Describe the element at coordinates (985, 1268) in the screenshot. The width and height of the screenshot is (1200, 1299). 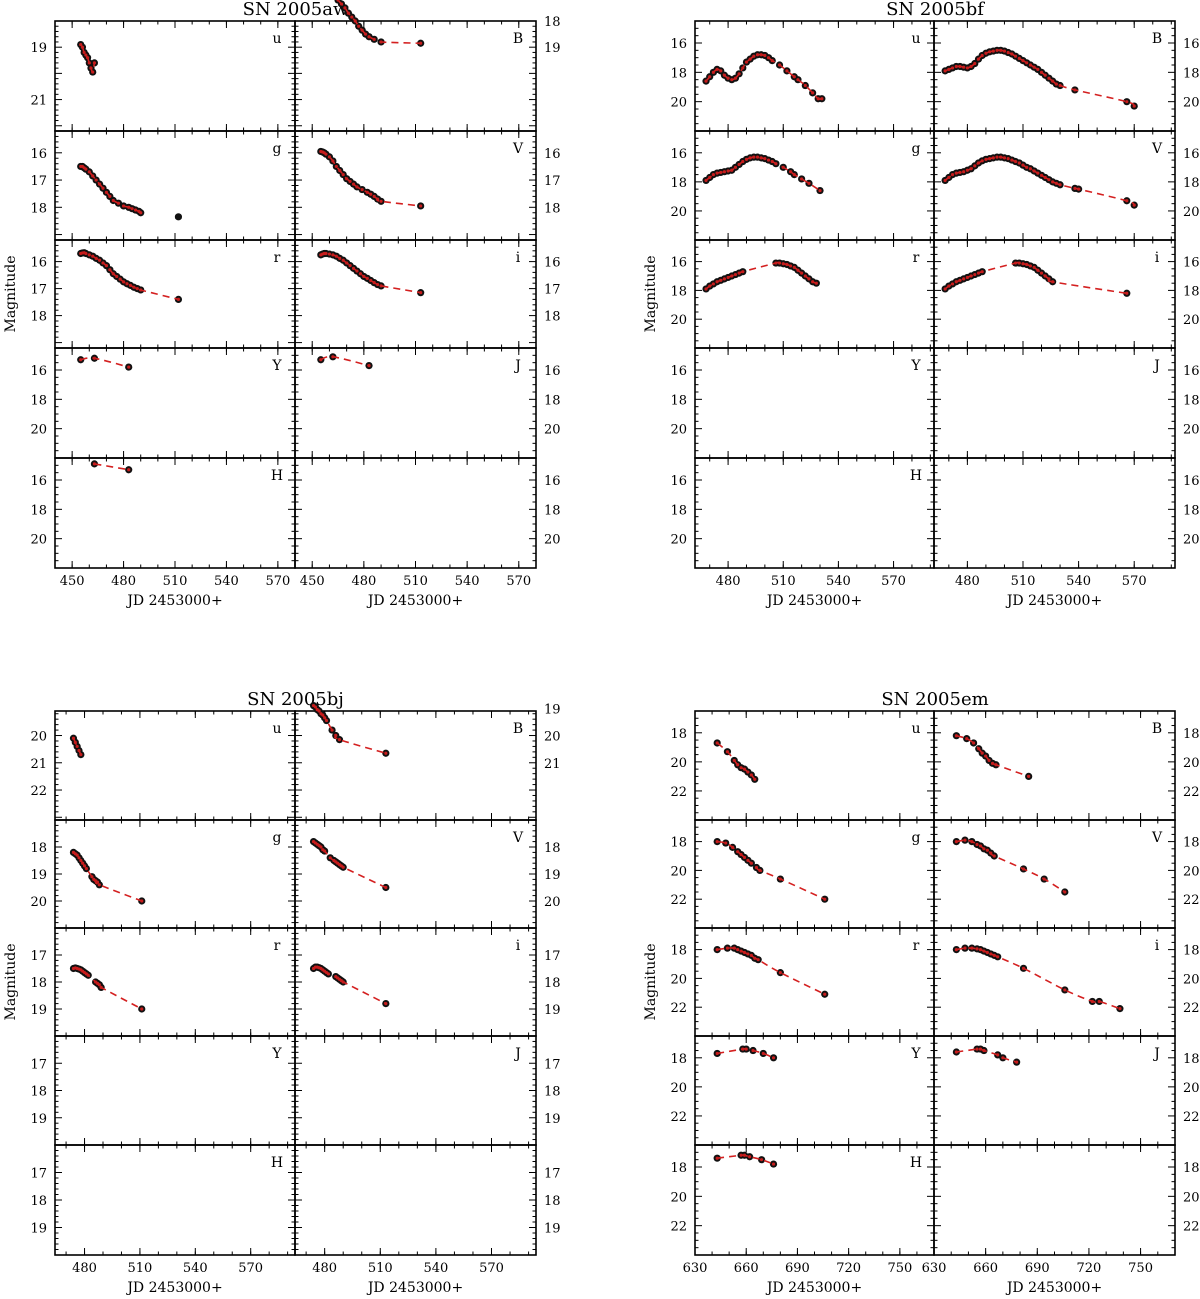
I see `x-tick-label: 660` at that location.